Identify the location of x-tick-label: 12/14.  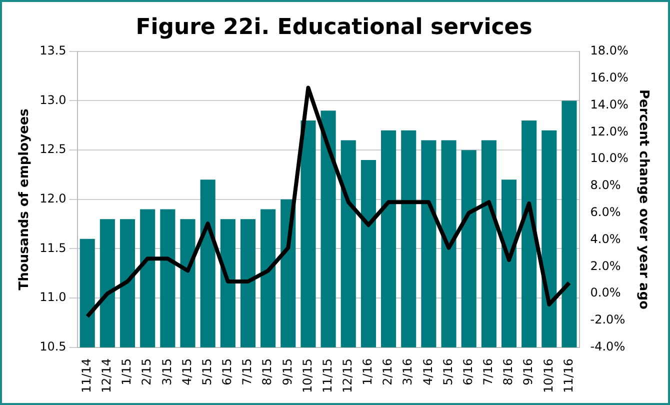
(107, 376).